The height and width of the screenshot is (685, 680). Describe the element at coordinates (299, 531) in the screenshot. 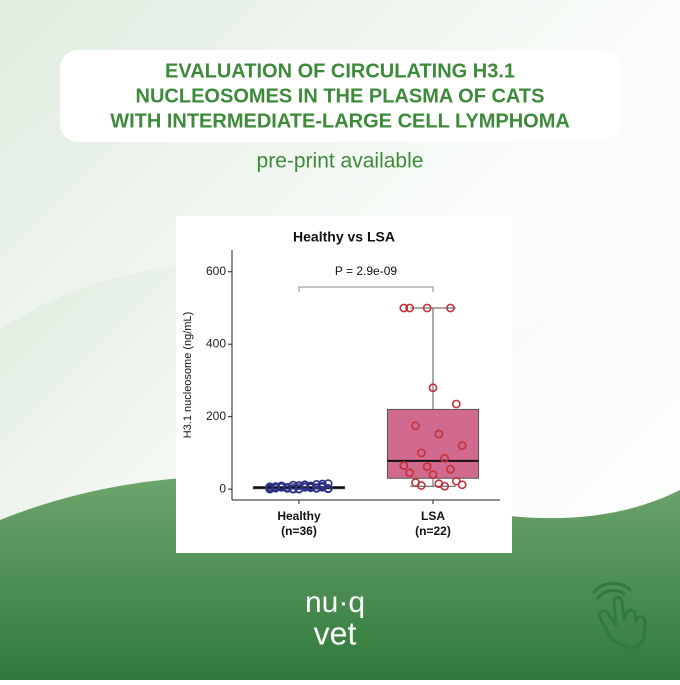

I see `count-label: (n=36)` at that location.